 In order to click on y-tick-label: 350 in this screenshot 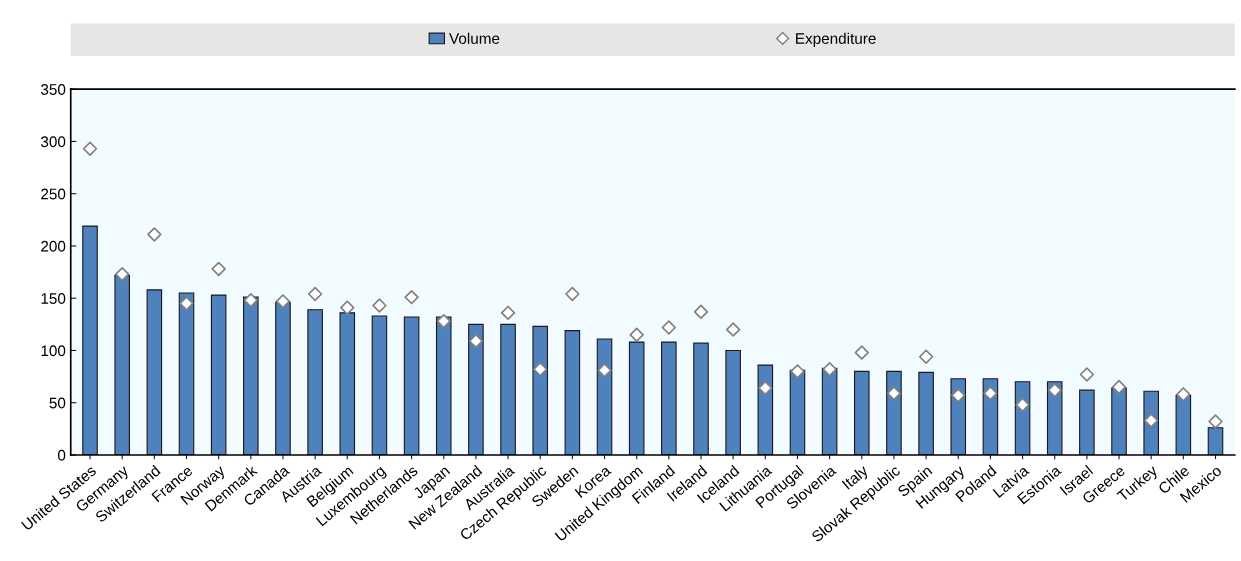, I will do `click(53, 89)`.